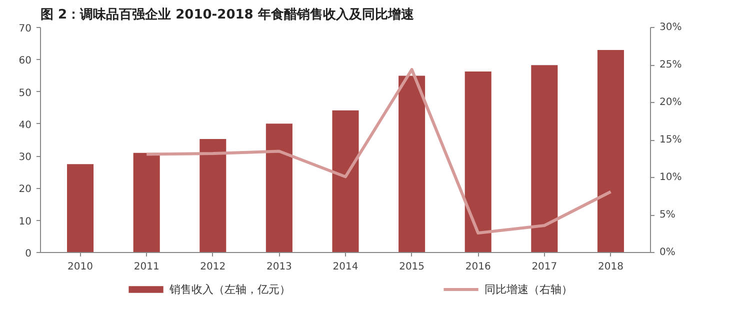 The image size is (741, 336). I want to click on y2-tick-label: 25%, so click(671, 65).